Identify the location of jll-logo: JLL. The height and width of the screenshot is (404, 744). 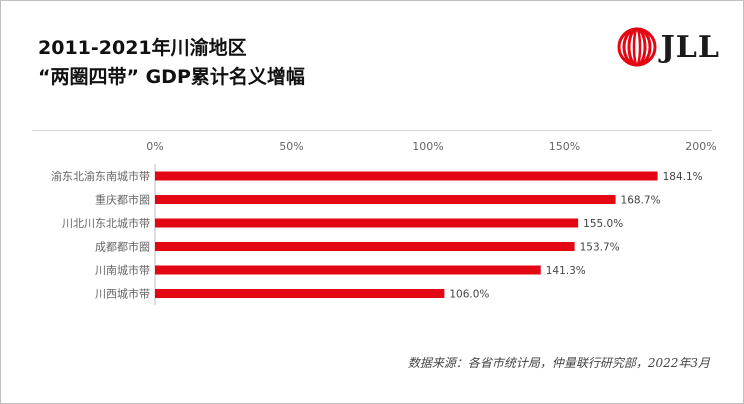
(668, 47).